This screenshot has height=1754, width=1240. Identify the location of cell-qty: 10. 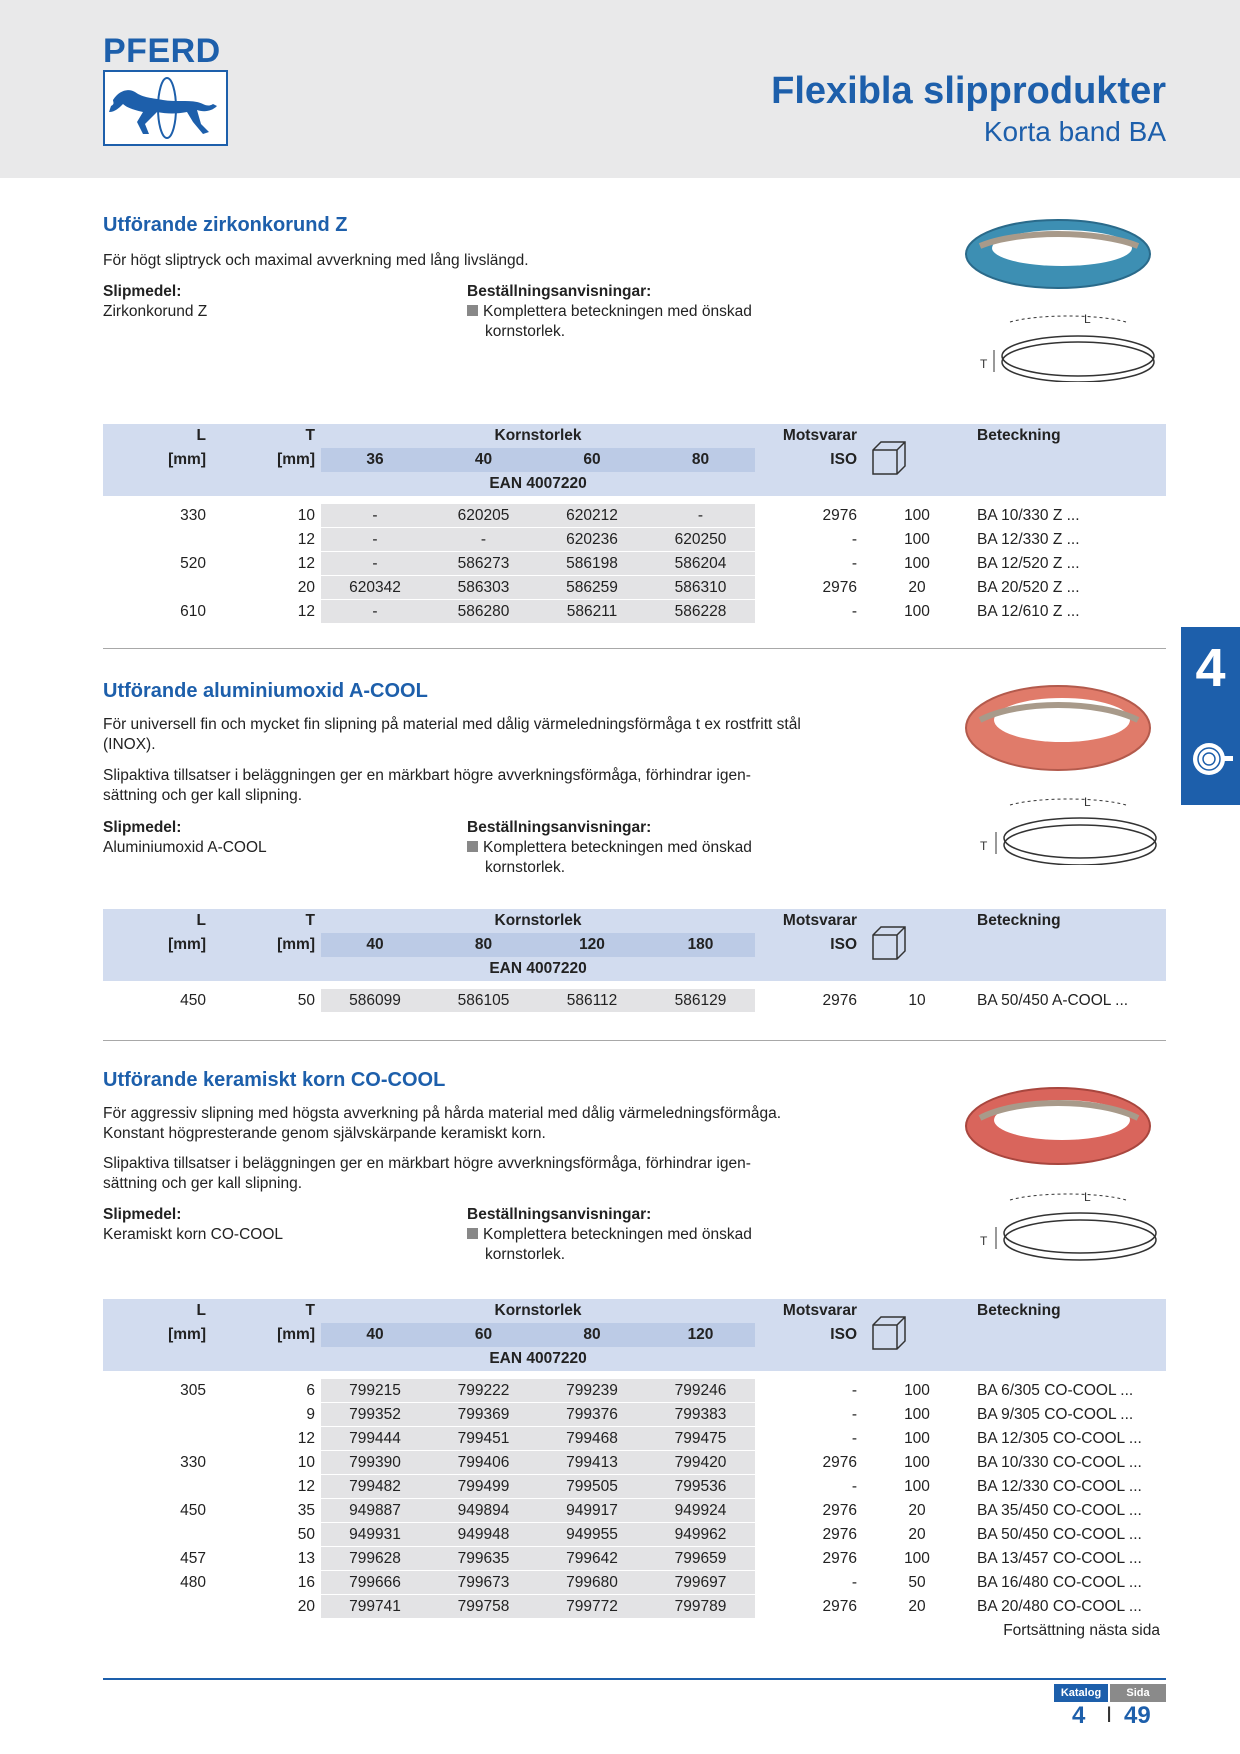
(917, 1001).